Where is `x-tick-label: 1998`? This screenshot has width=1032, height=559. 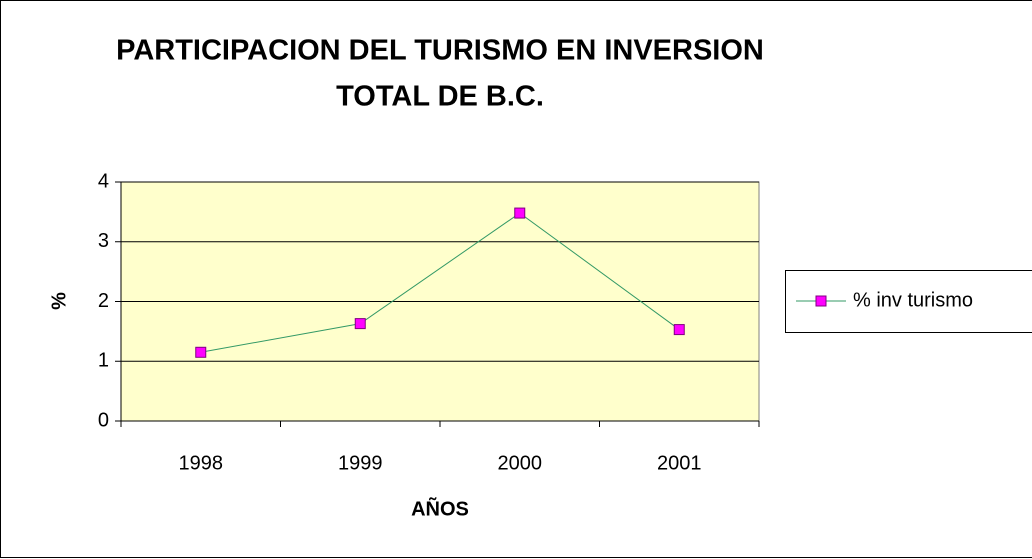 x-tick-label: 1998 is located at coordinates (201, 463).